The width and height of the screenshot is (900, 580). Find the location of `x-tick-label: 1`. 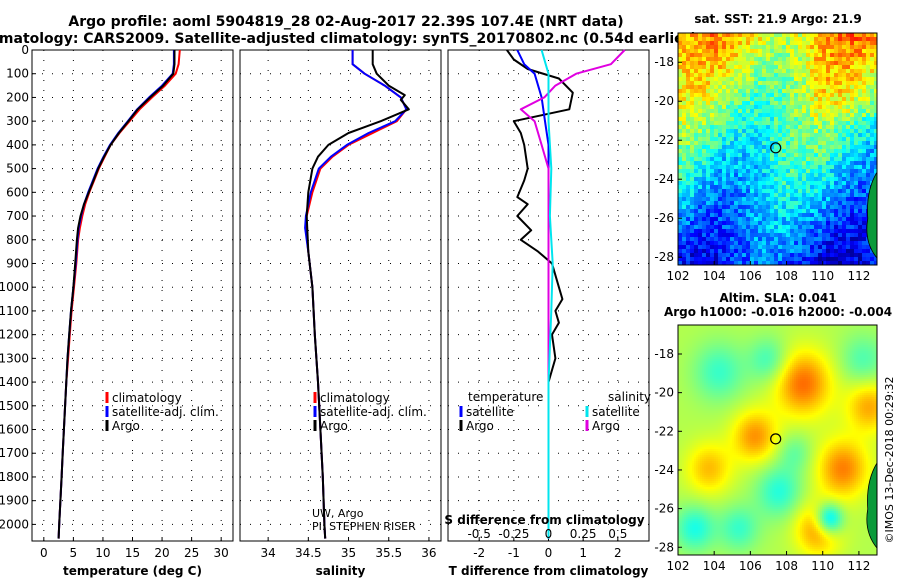

x-tick-label: 1 is located at coordinates (583, 553).